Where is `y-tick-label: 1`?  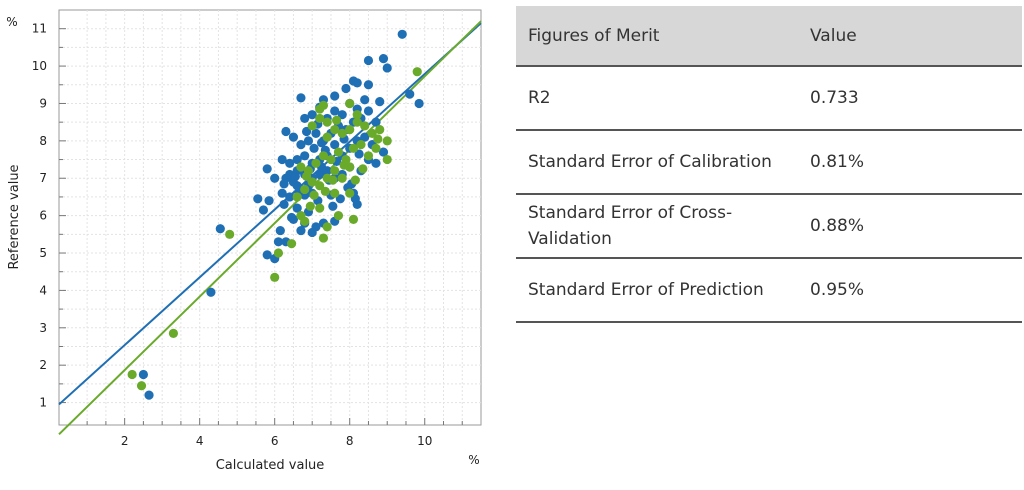 y-tick-label: 1 is located at coordinates (43, 403).